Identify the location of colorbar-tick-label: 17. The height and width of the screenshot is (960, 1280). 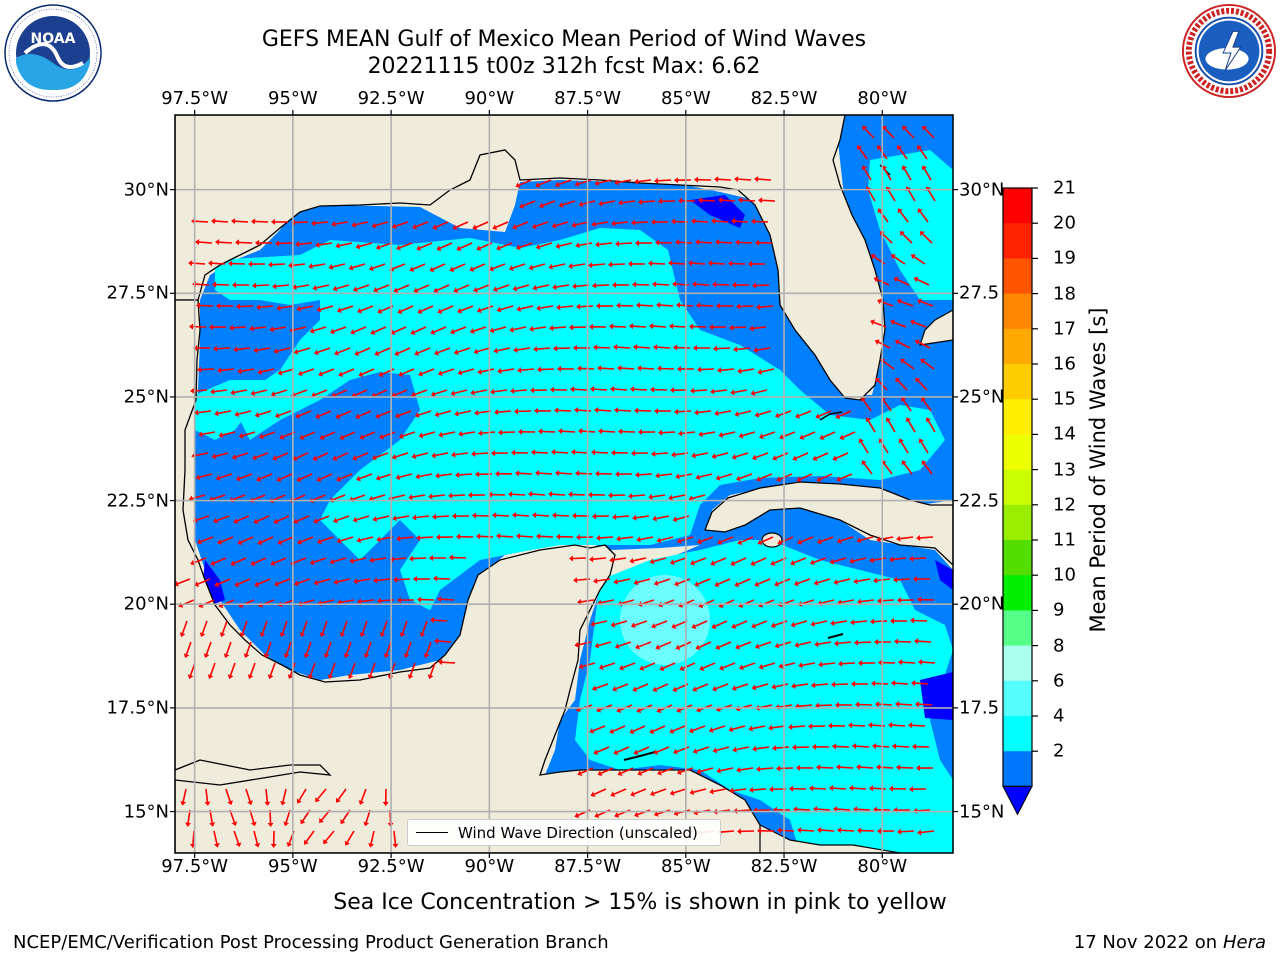
(1064, 329).